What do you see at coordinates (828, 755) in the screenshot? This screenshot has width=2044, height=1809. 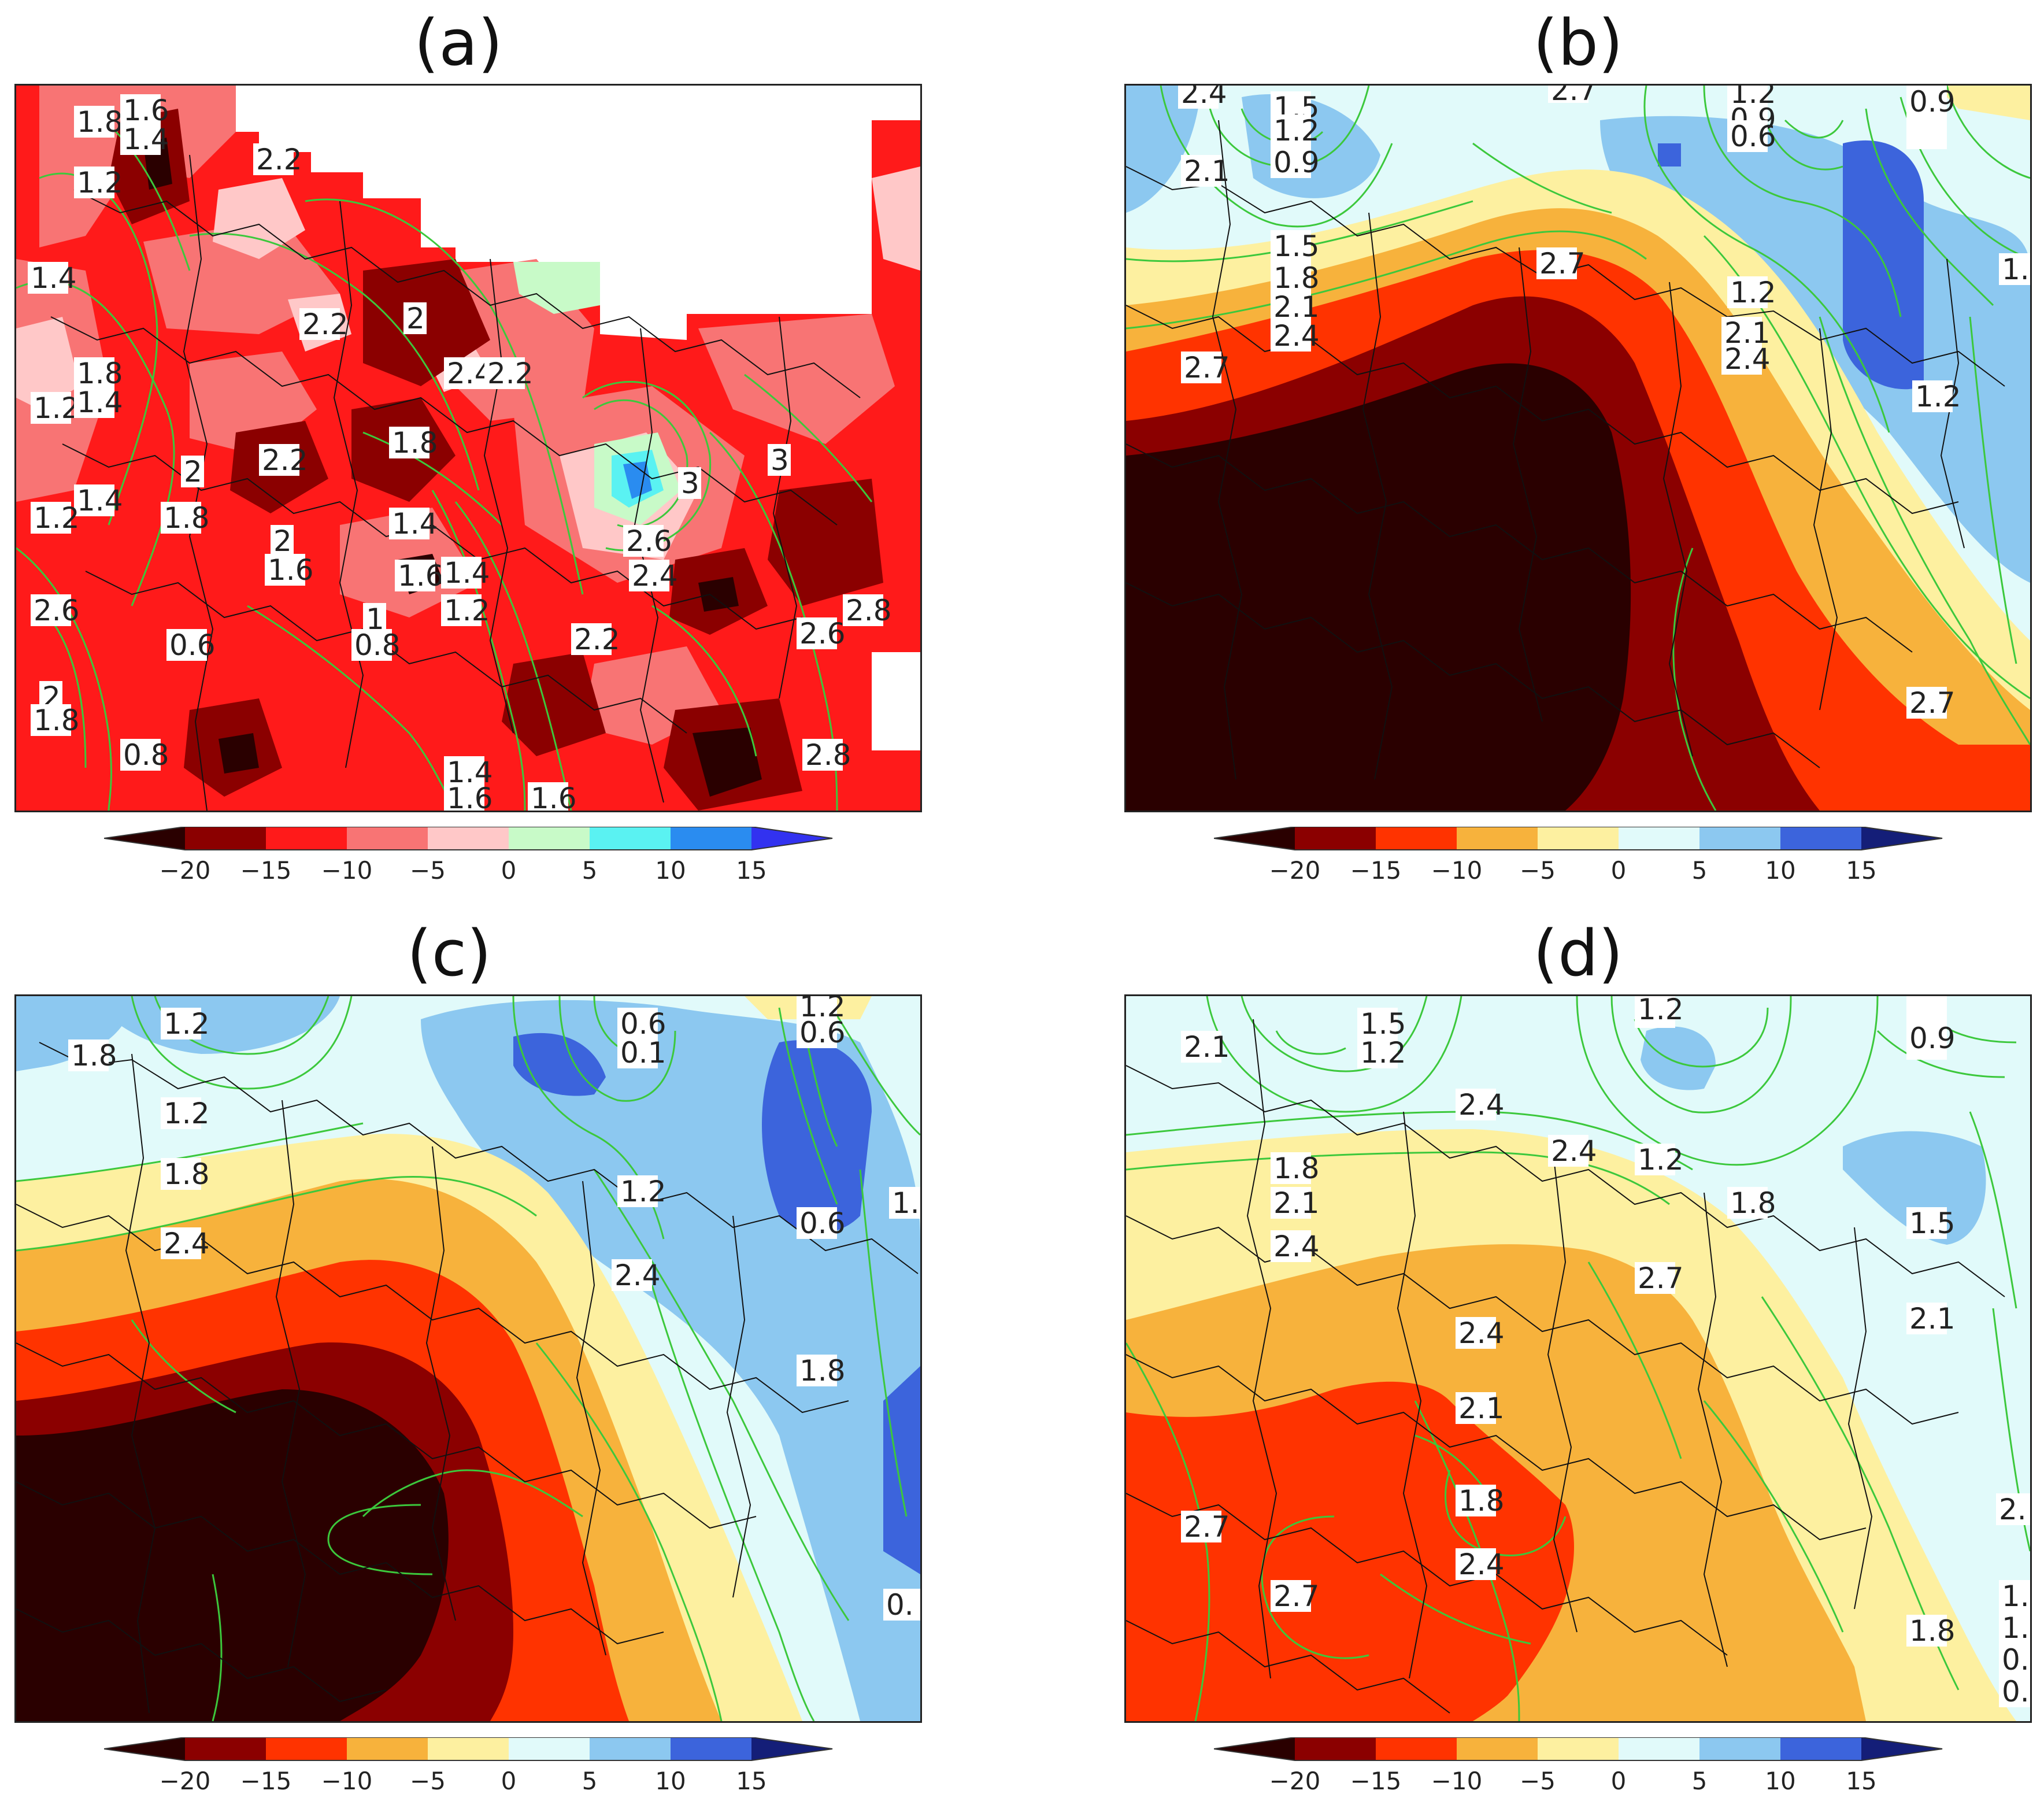 I see `contour-label: 2.8` at bounding box center [828, 755].